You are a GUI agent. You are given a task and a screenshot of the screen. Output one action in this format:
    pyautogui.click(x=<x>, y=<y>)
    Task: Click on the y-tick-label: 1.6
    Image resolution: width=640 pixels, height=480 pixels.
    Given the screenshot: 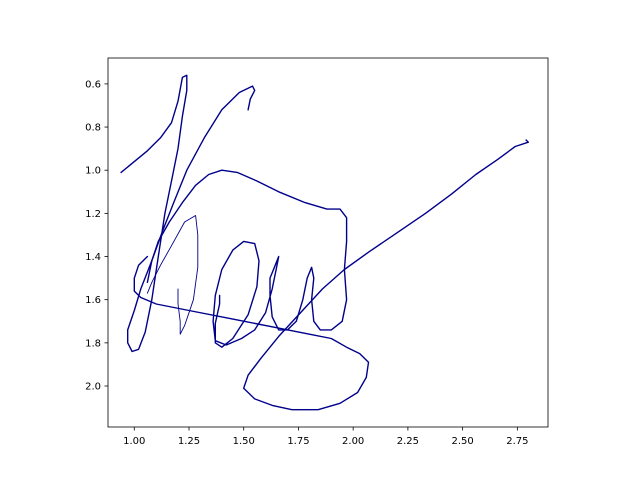 What is the action you would take?
    pyautogui.click(x=93, y=300)
    